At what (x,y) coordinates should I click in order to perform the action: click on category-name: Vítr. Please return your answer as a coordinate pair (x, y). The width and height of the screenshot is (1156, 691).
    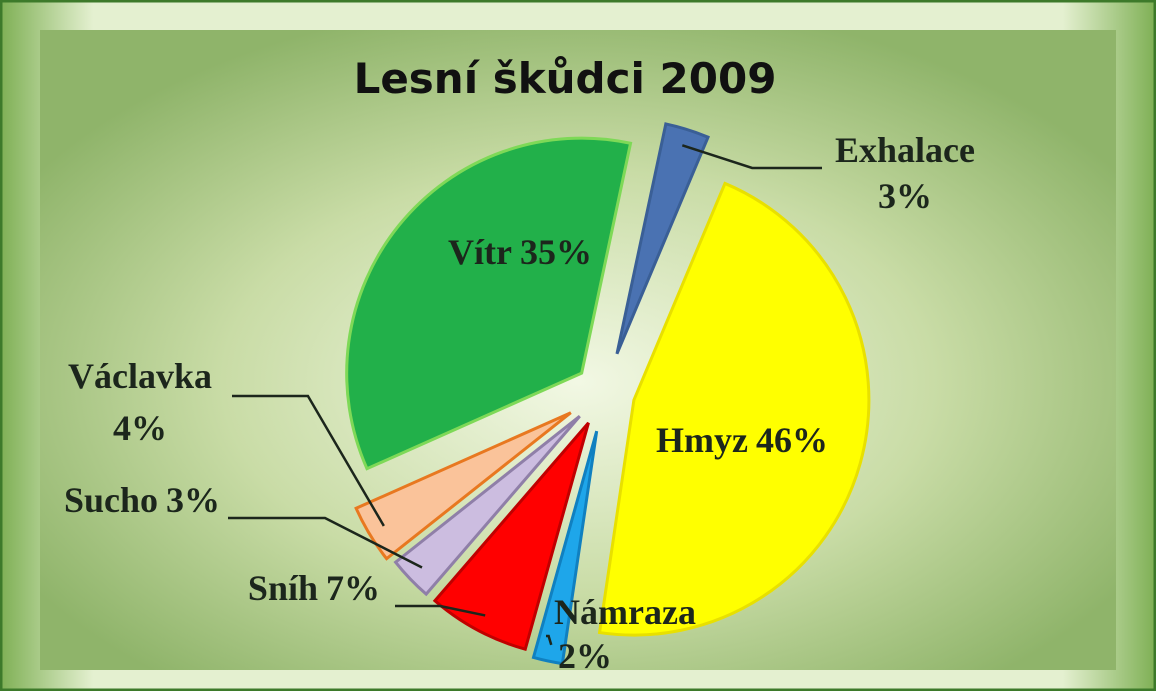
    Looking at the image, I should click on (480, 252).